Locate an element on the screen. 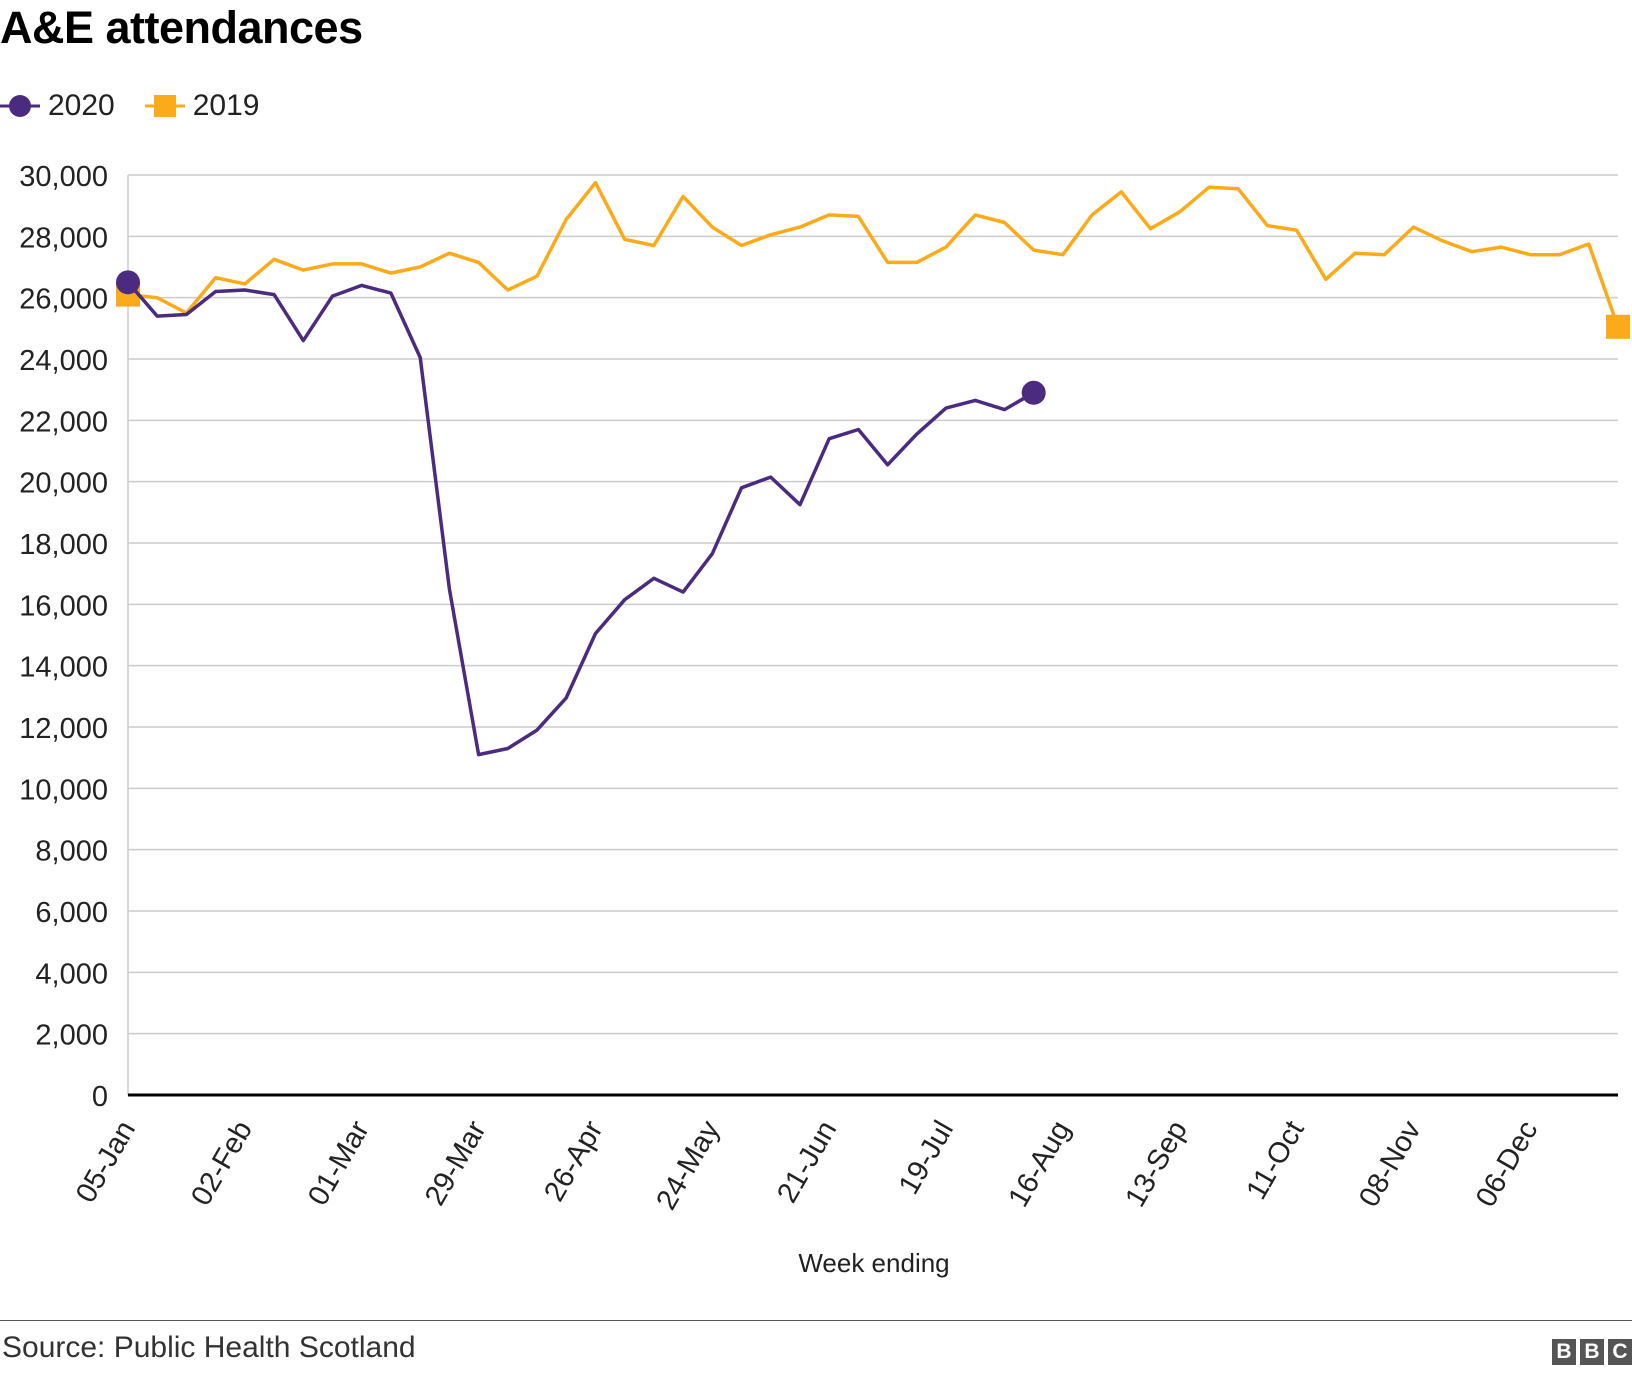 The width and height of the screenshot is (1632, 1376). circle-marker-icon is located at coordinates (20, 106).